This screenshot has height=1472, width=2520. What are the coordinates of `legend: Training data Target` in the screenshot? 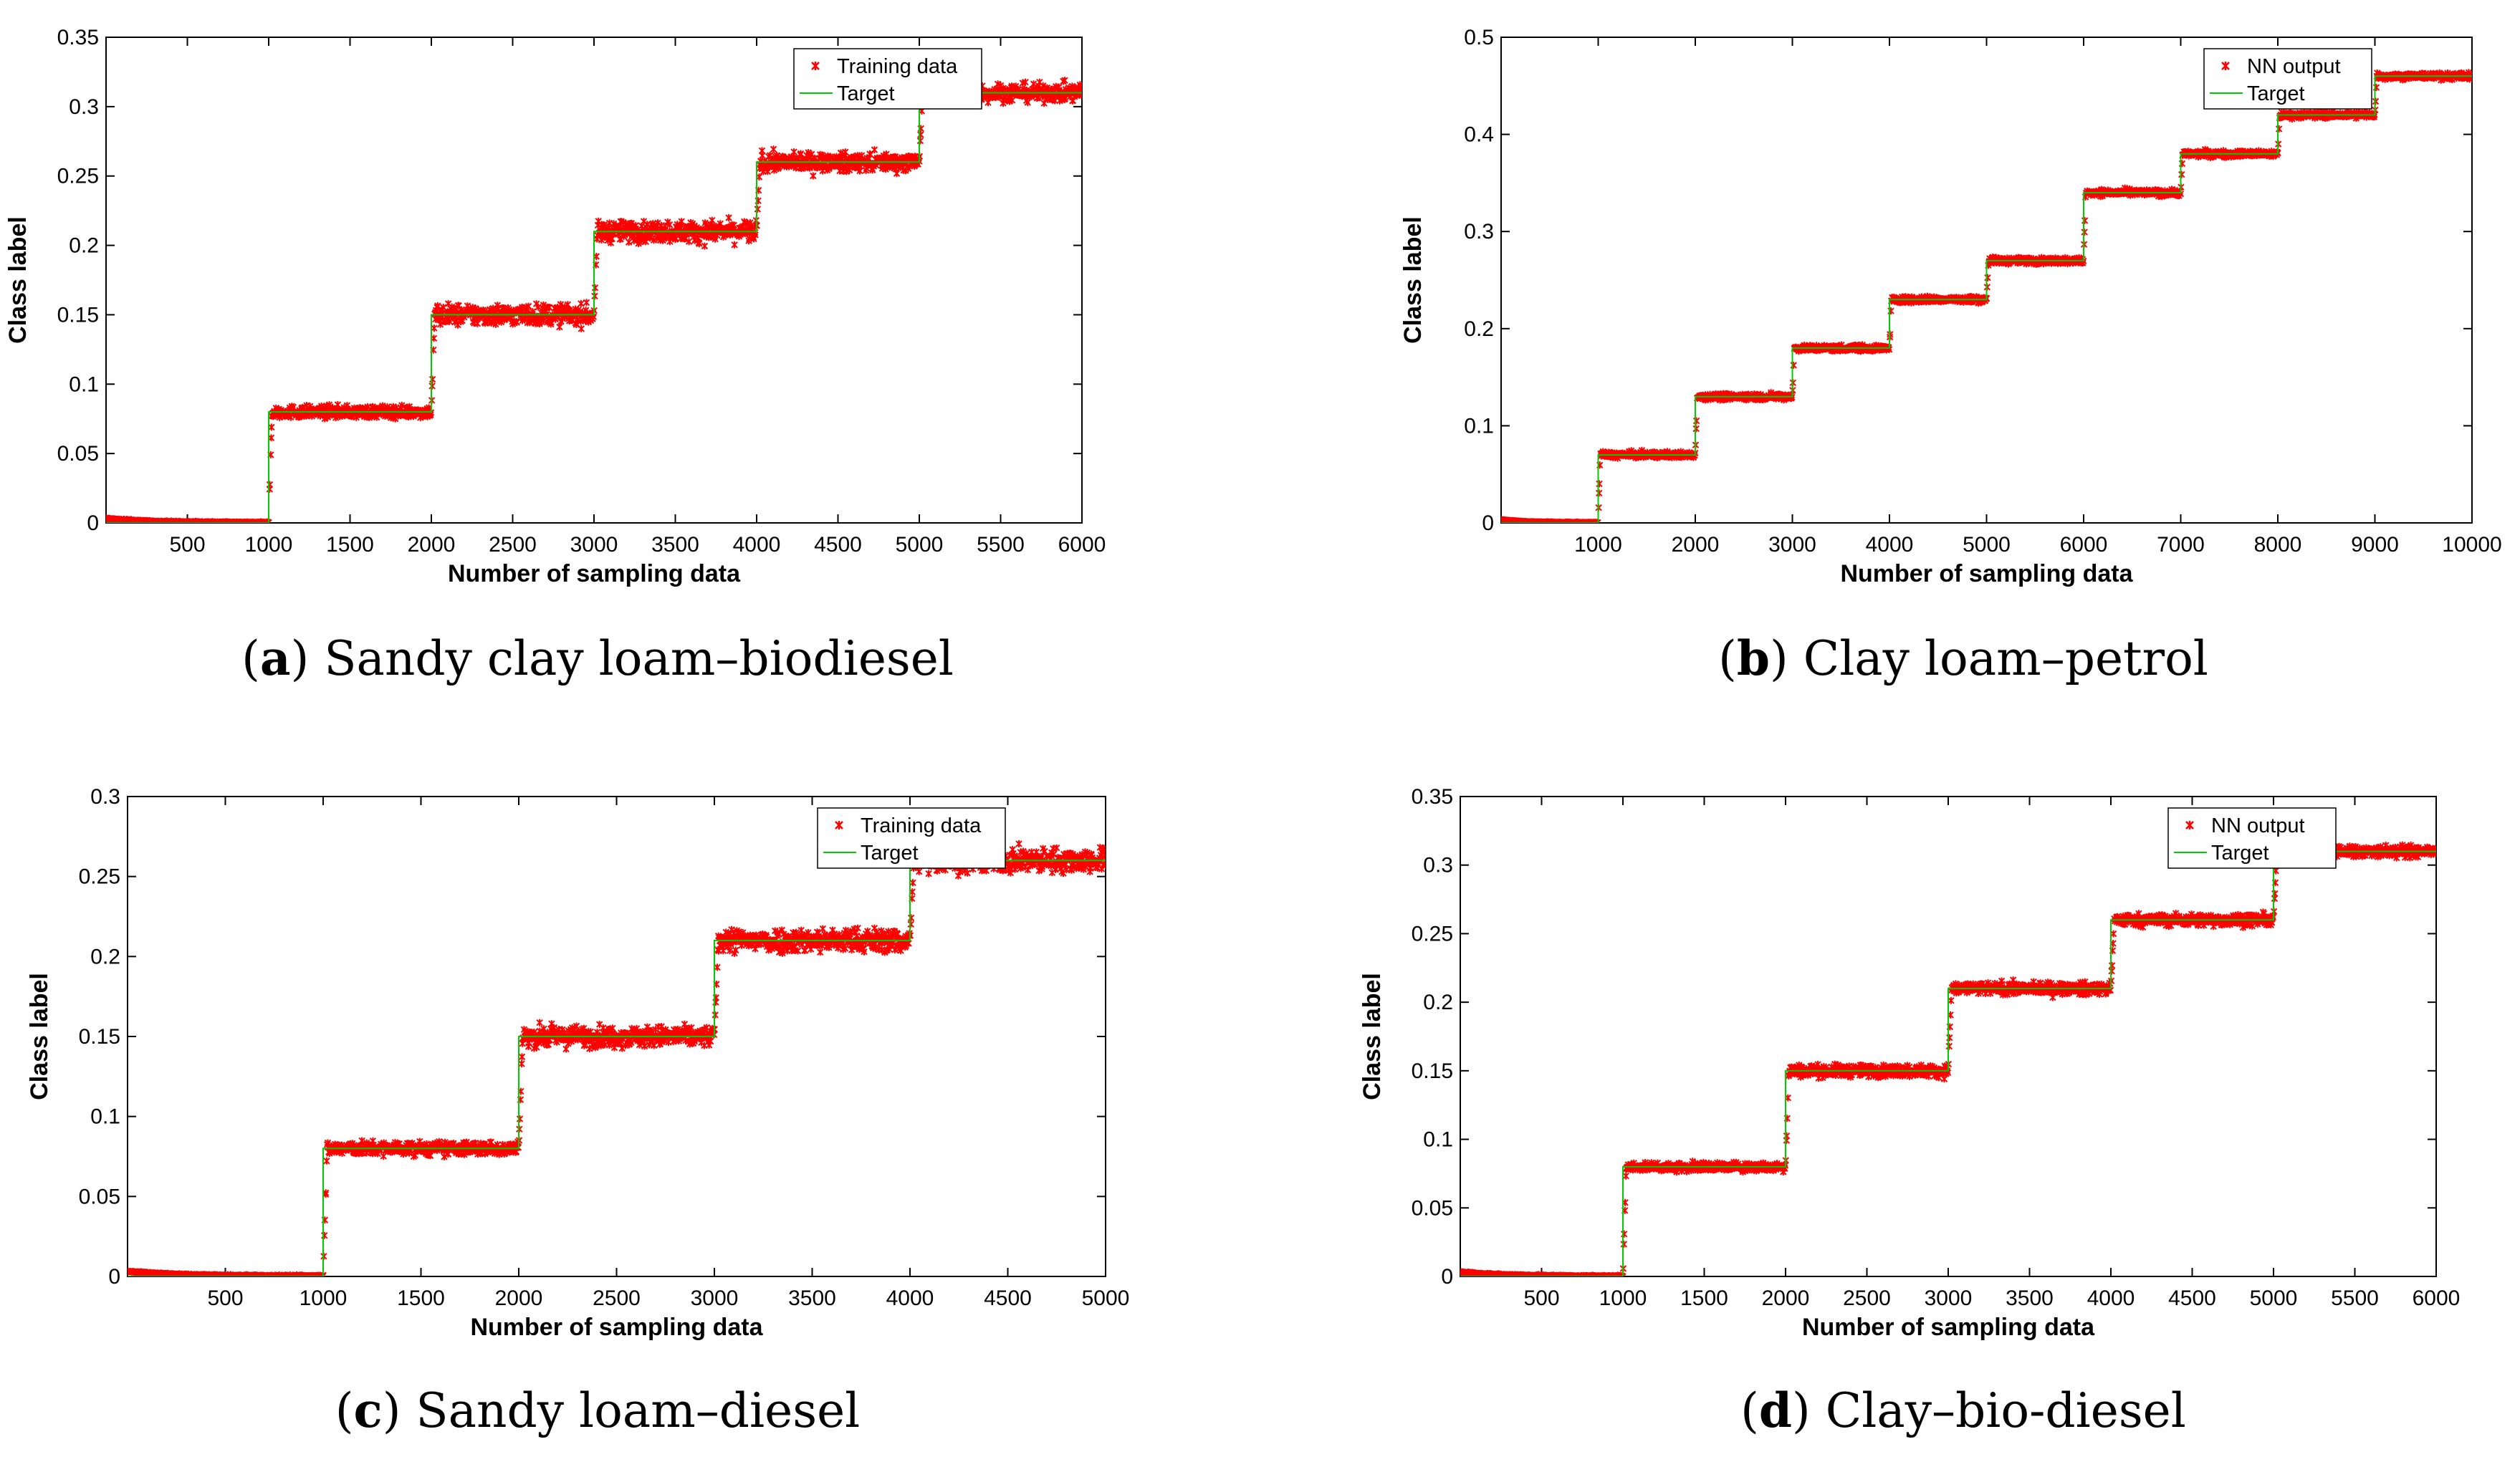 It's located at (887, 79).